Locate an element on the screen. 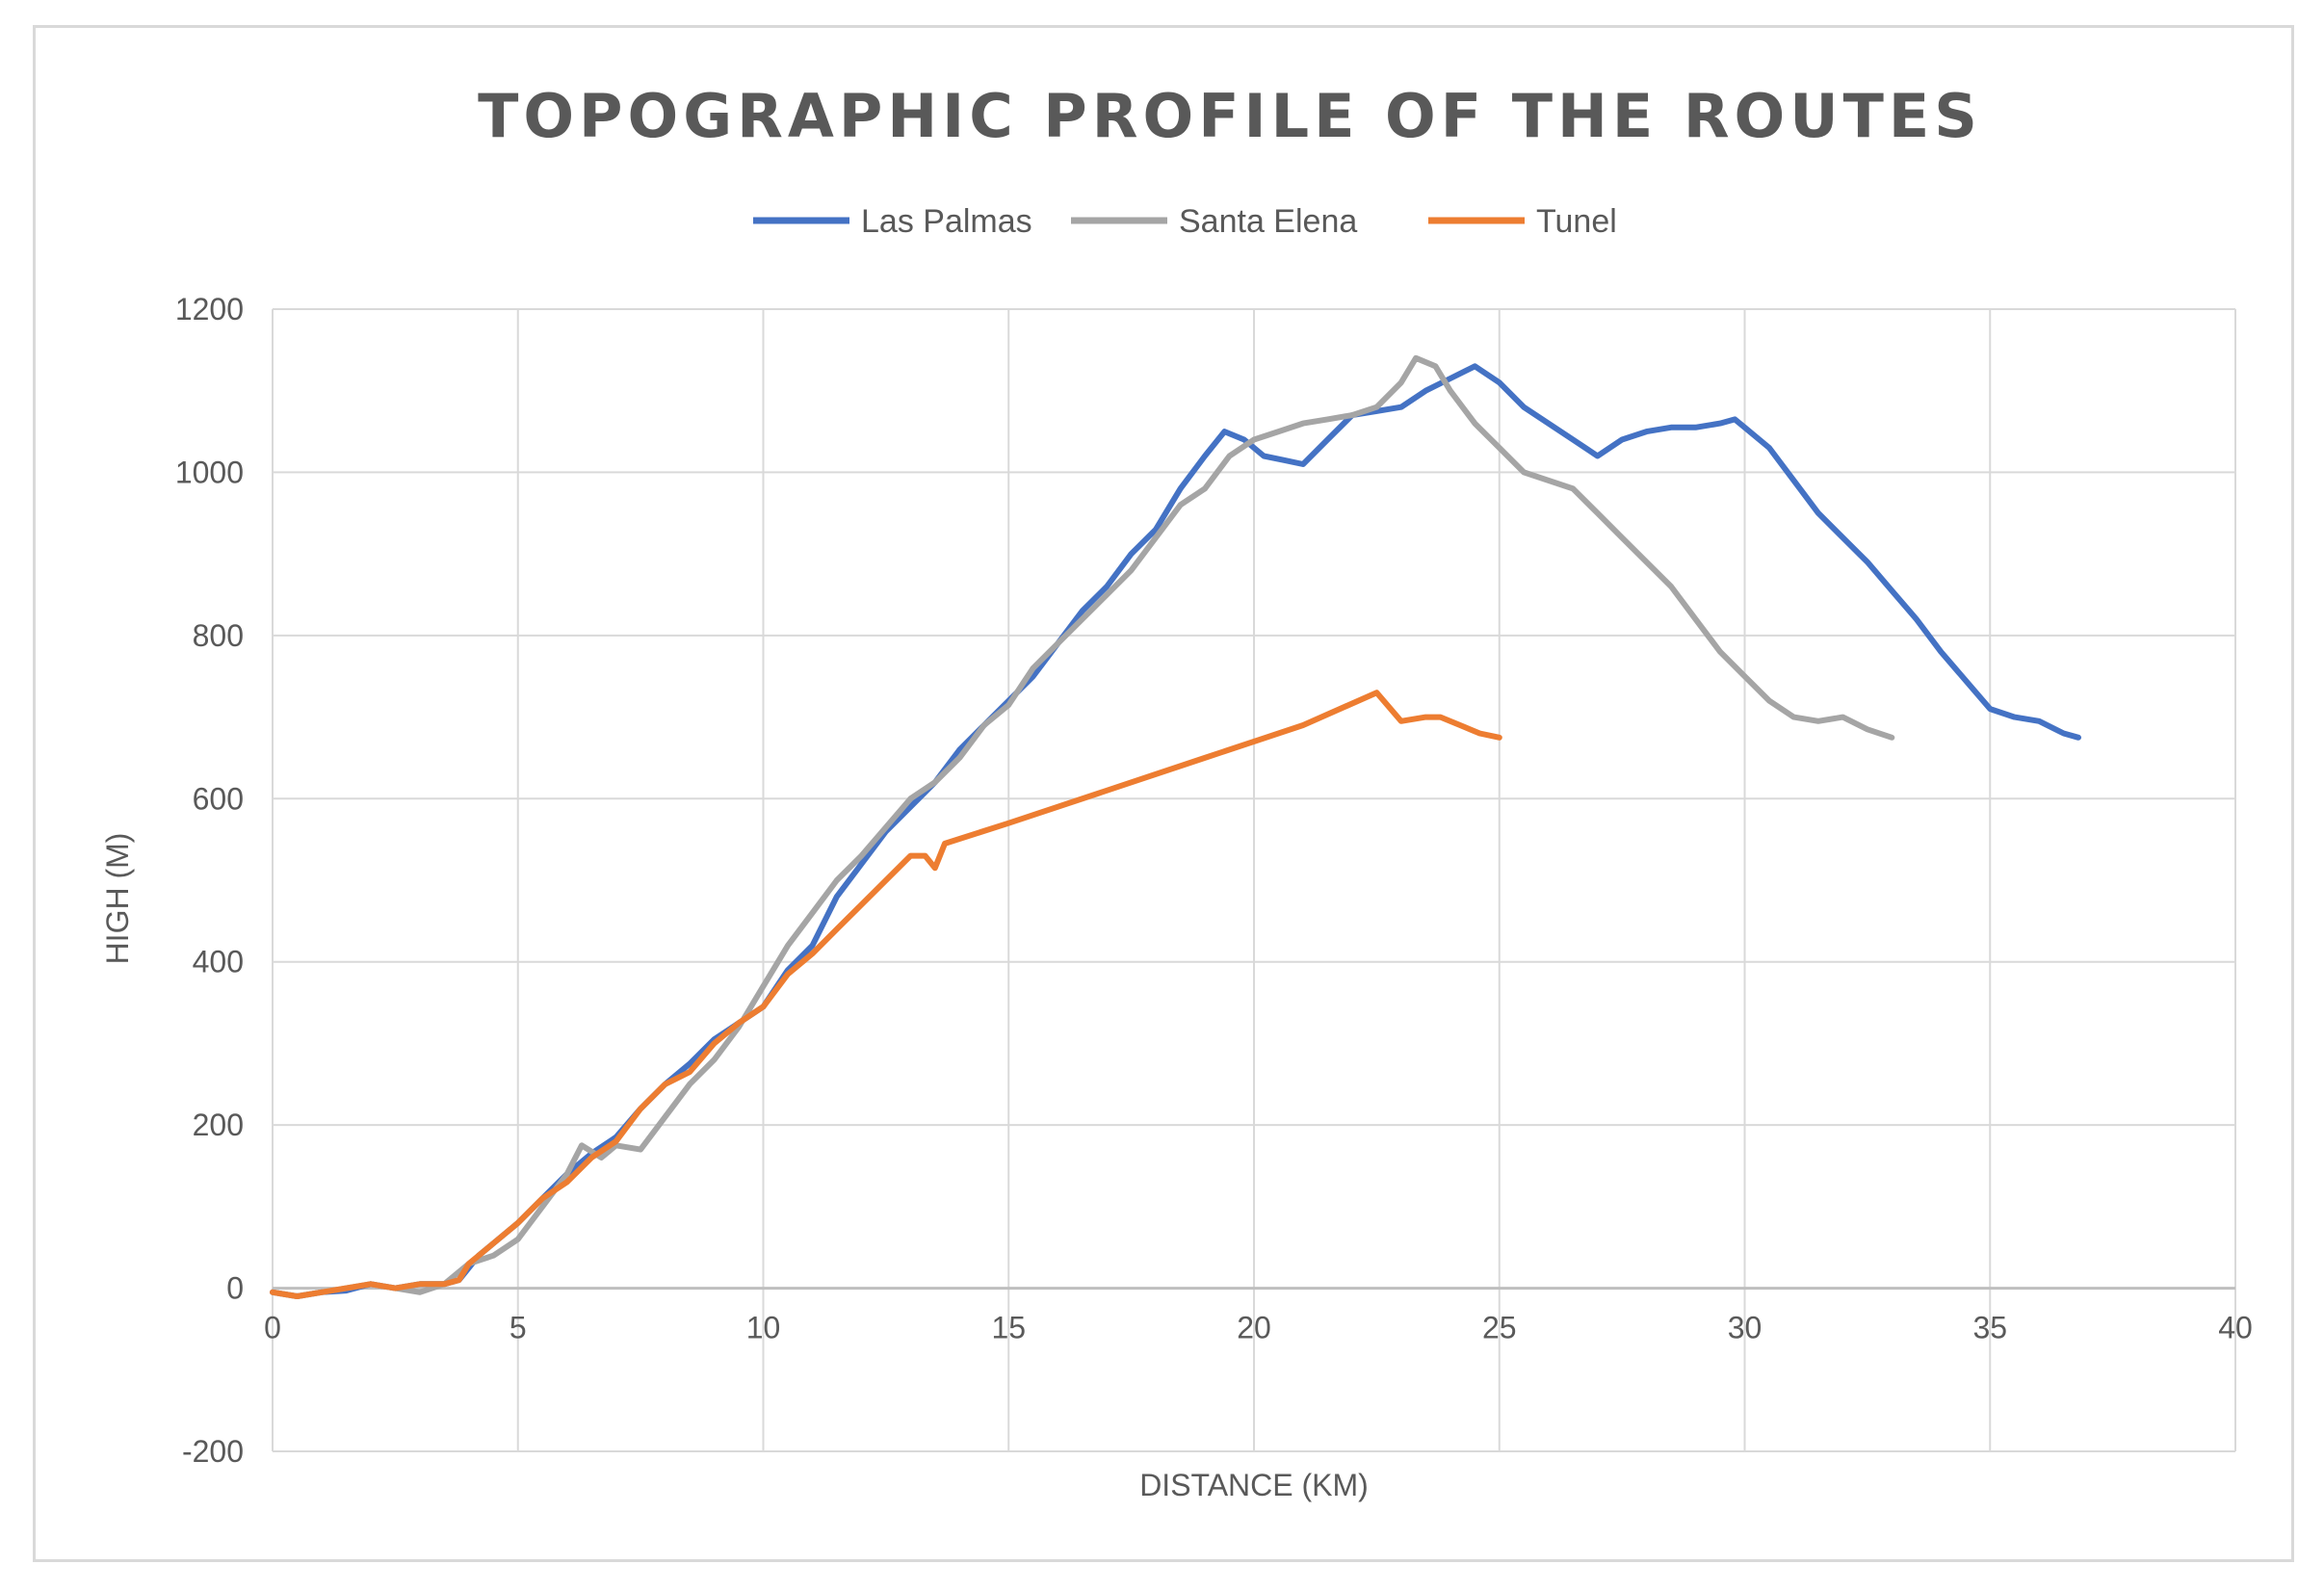  y-tick-label: 1200 is located at coordinates (209, 309).